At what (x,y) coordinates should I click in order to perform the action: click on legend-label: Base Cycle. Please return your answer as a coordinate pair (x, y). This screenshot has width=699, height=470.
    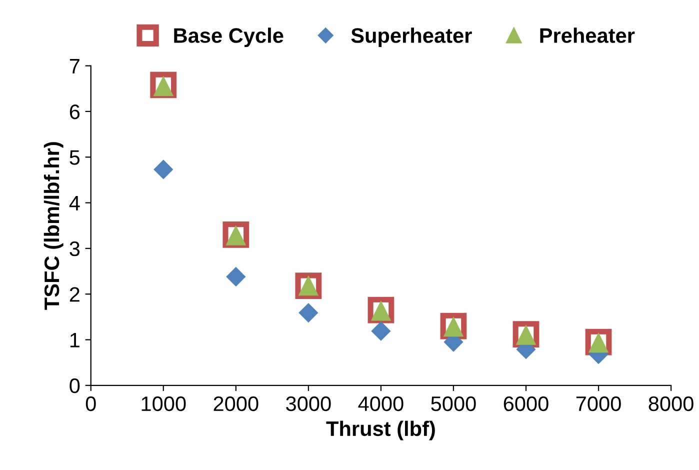
    Looking at the image, I should click on (229, 38).